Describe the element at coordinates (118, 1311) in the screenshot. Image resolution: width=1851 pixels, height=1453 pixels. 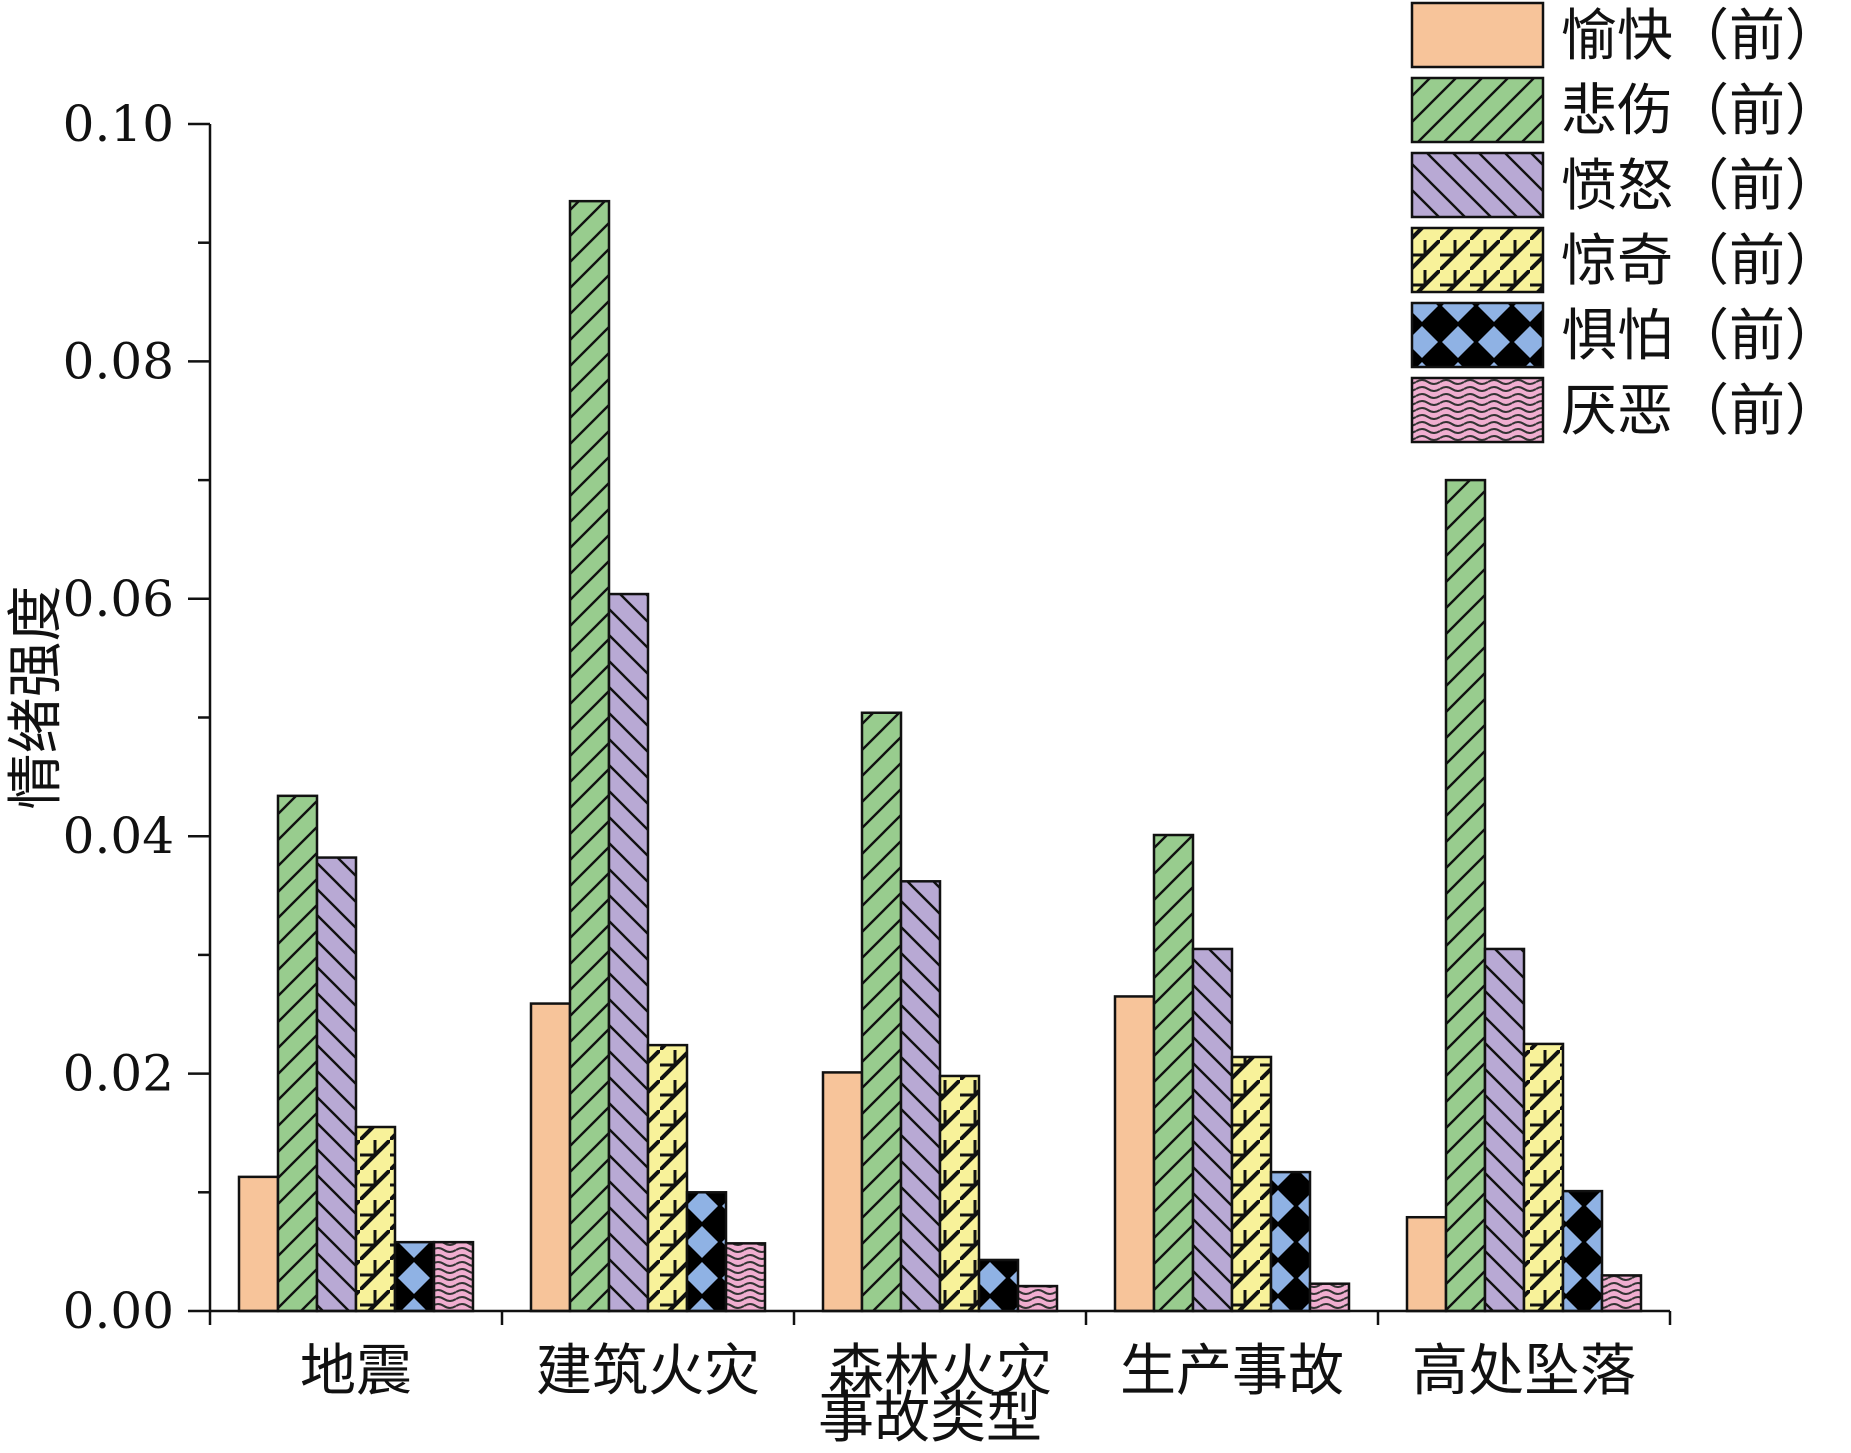
I see `y-tick-label: 0.00` at that location.